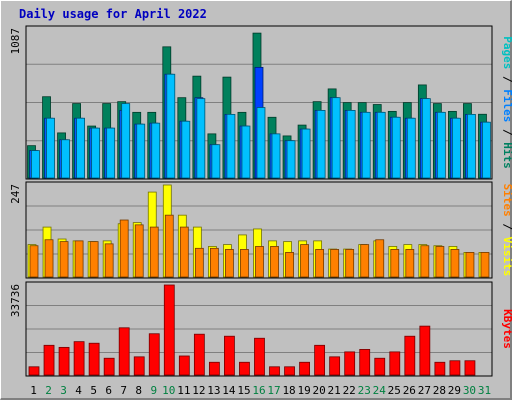 This screenshot has width=512, height=401. What do you see at coordinates (349, 390) in the screenshot?
I see `day-label: 22` at bounding box center [349, 390].